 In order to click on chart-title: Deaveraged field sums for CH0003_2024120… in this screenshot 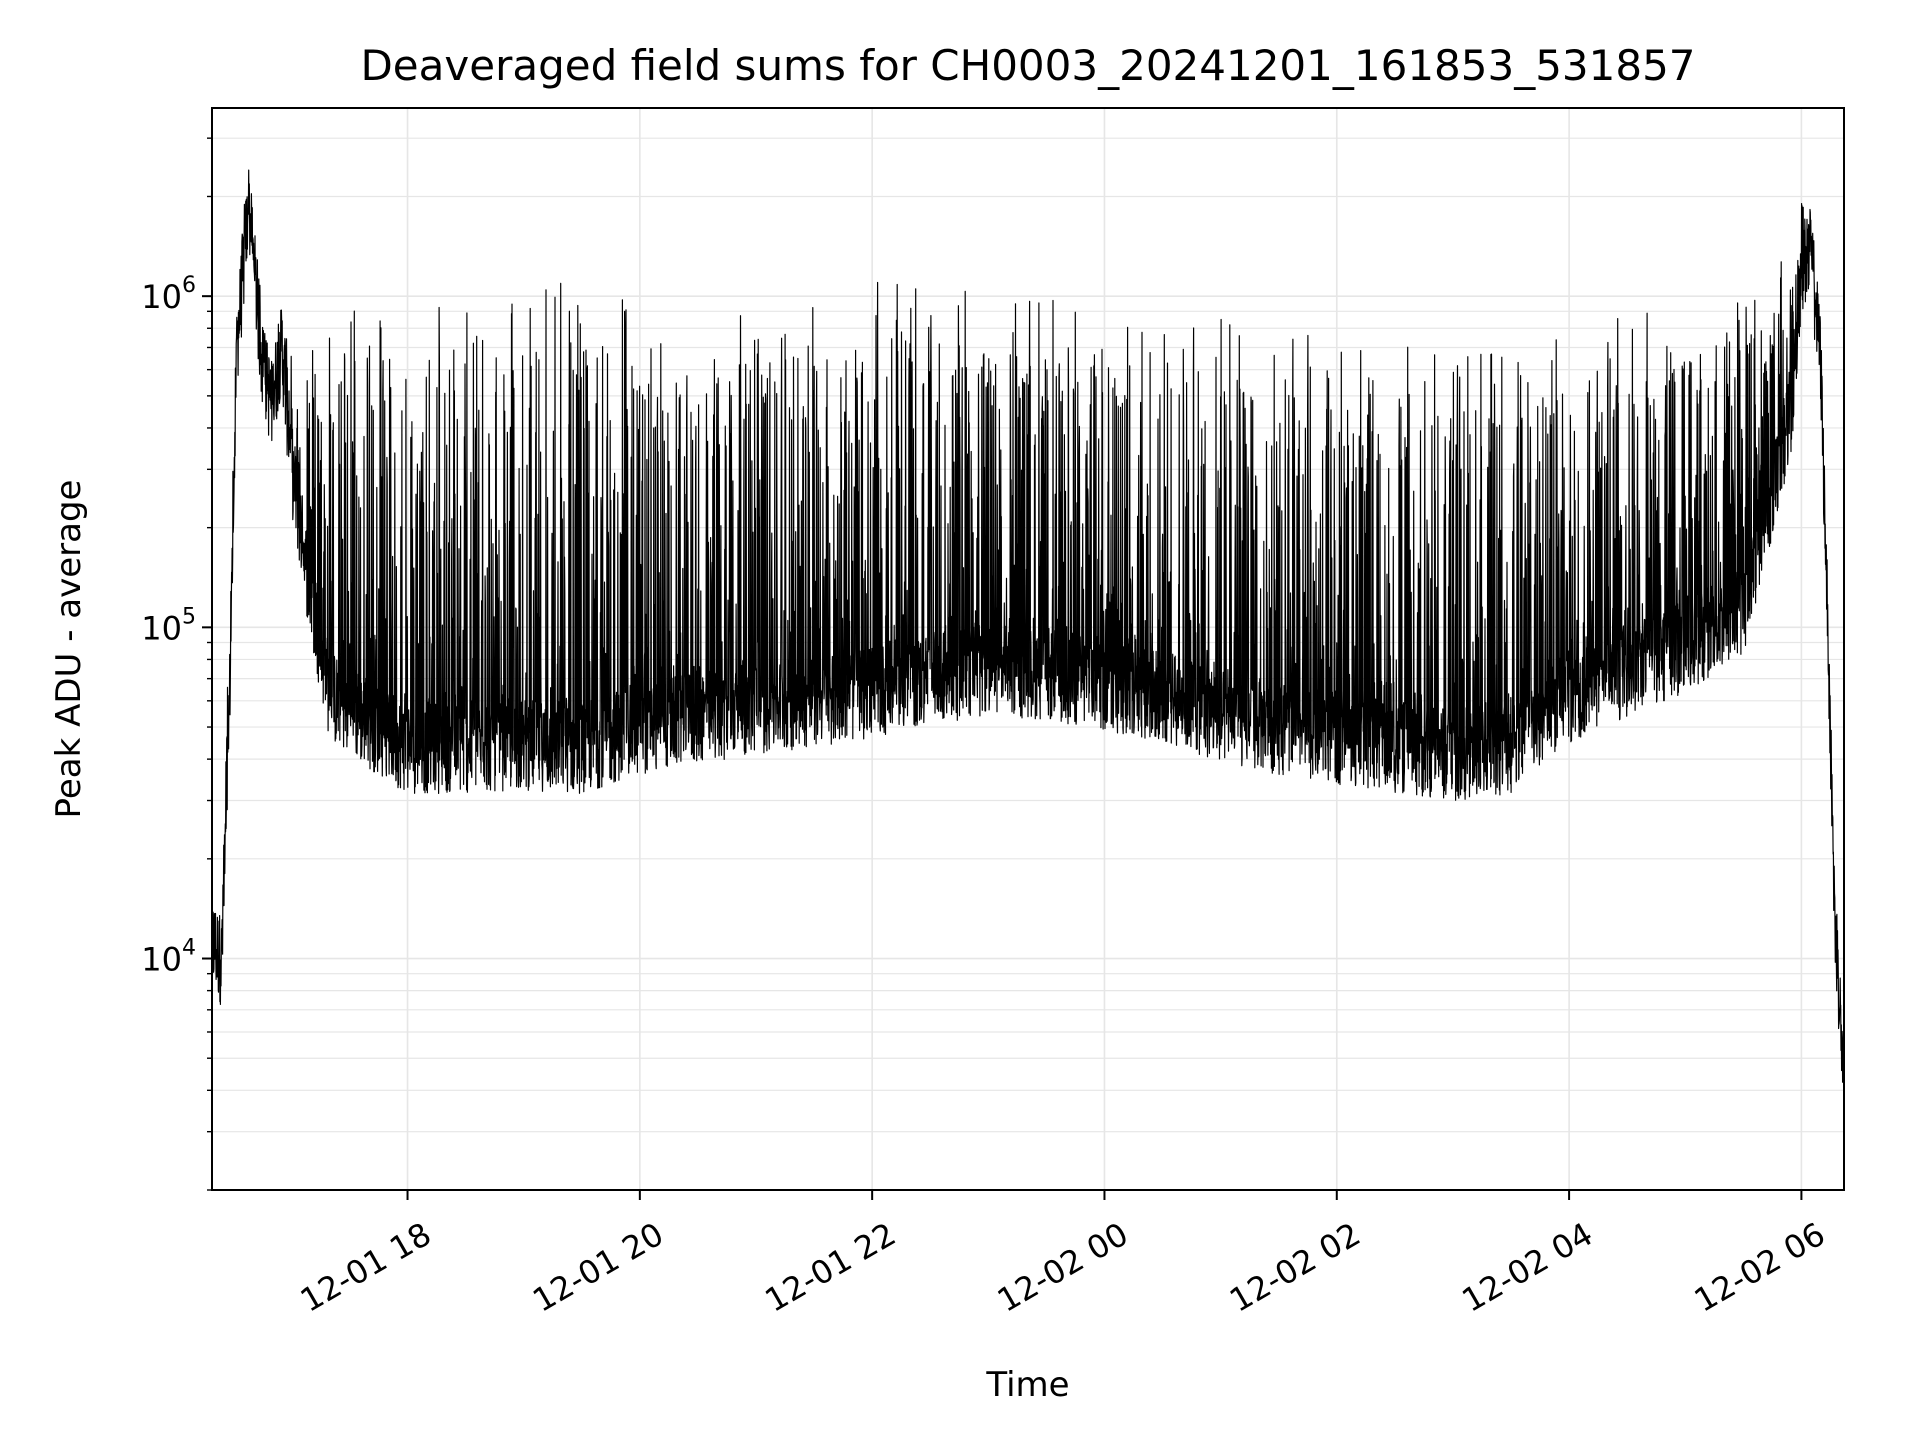, I will do `click(1027, 65)`.